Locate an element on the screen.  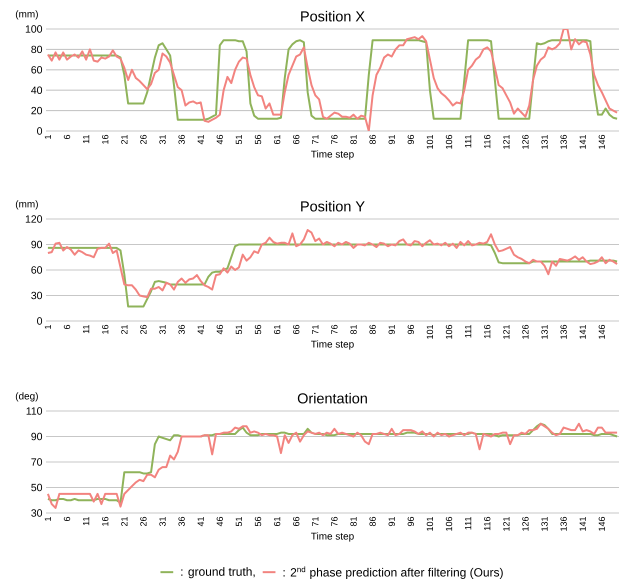
y-tick-label: 20 is located at coordinates (36, 110).